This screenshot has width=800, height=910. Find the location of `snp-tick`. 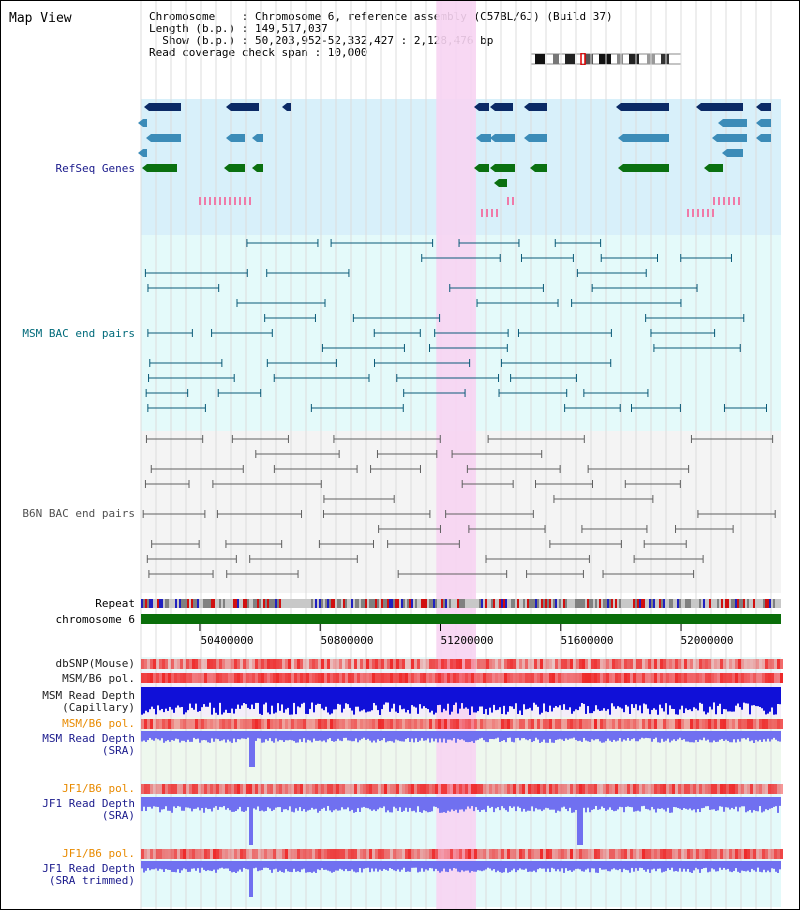

snp-tick is located at coordinates (703, 213).